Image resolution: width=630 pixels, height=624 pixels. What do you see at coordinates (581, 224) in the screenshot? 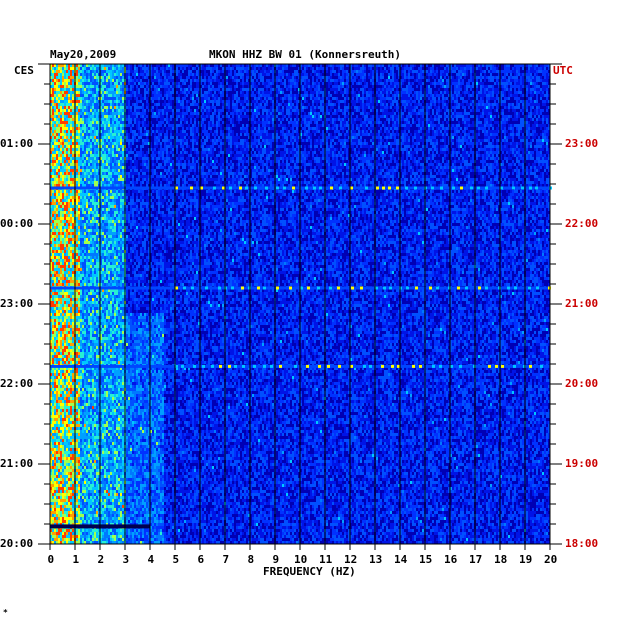
I see `right-tick-label-1: 22:00` at bounding box center [581, 224].